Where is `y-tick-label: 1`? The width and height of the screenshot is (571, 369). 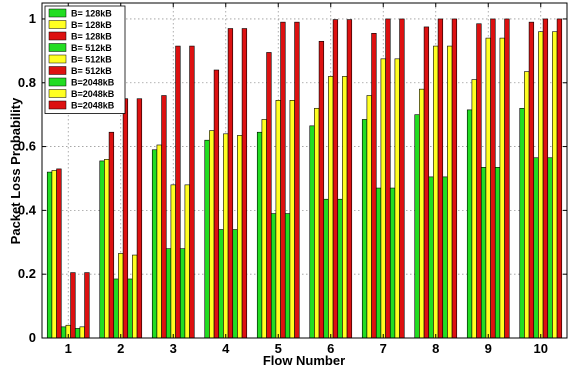 y-tick-label: 1 is located at coordinates (32, 18).